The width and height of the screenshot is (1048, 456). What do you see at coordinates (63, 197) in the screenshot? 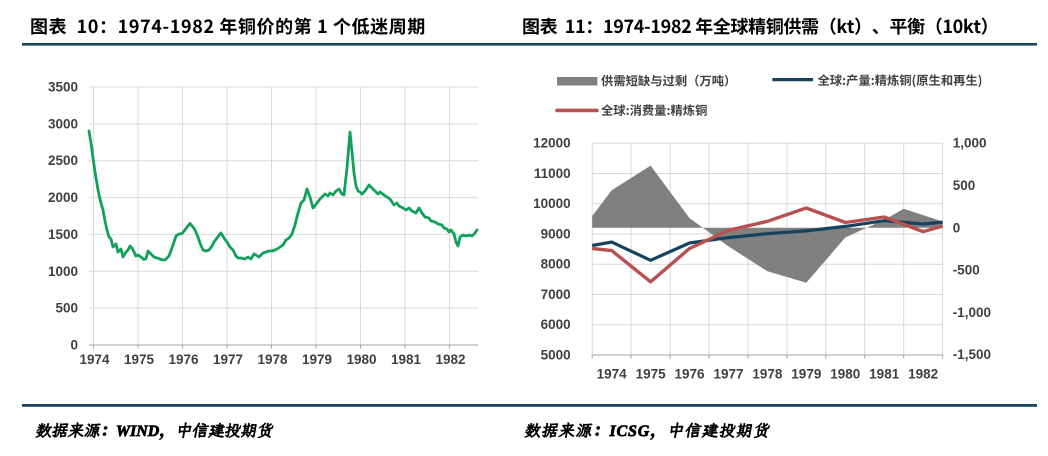
I see `svg-text: 2000` at bounding box center [63, 197].